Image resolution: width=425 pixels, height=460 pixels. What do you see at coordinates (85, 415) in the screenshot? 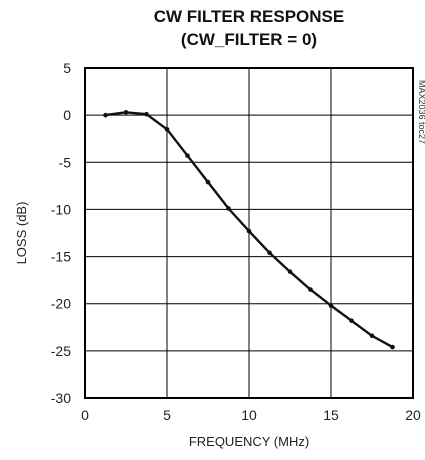
I see `x-tick-label: 0` at bounding box center [85, 415].